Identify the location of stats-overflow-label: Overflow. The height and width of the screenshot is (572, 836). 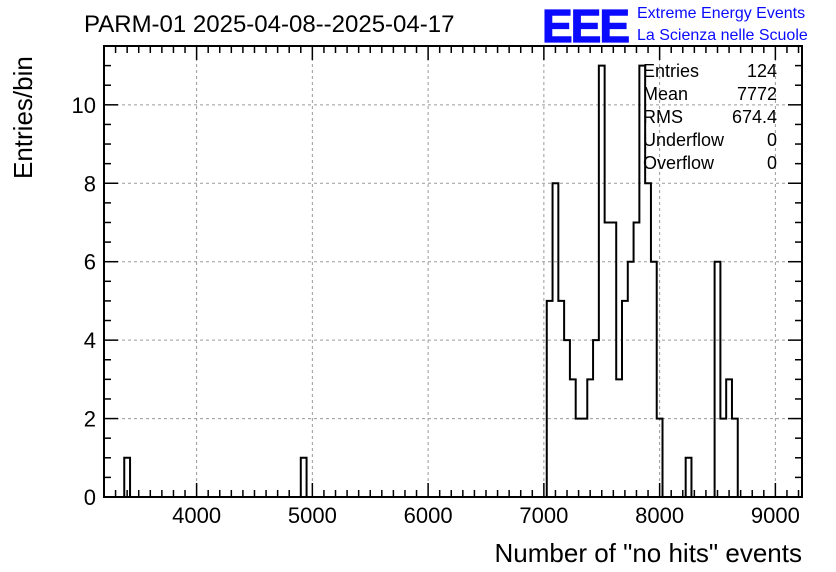
(679, 163).